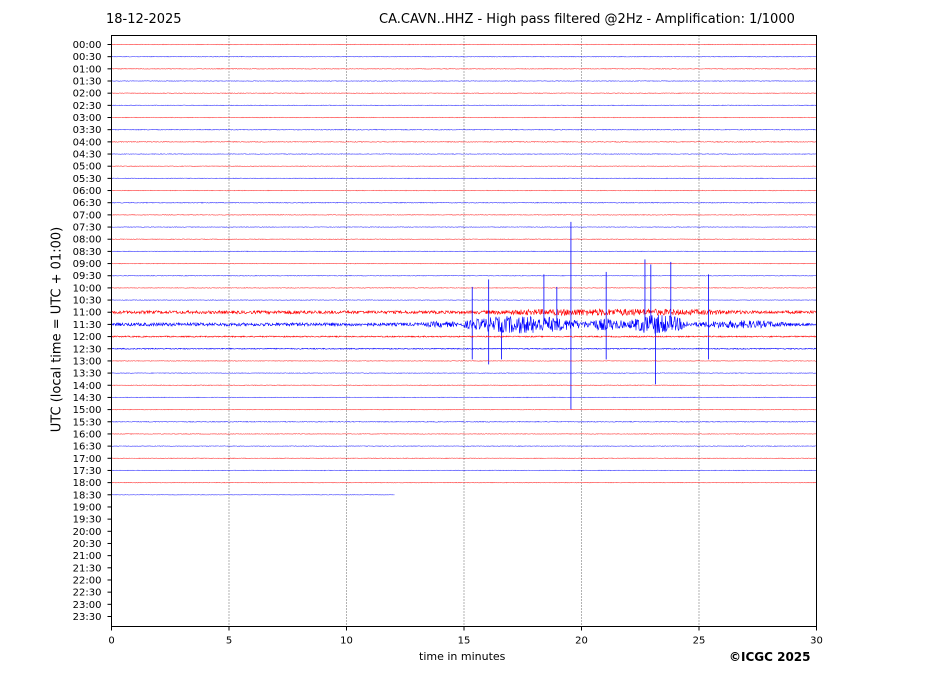 The image size is (927, 696). Describe the element at coordinates (87, 142) in the screenshot. I see `y-tick-label-04:00: 04:00` at that location.